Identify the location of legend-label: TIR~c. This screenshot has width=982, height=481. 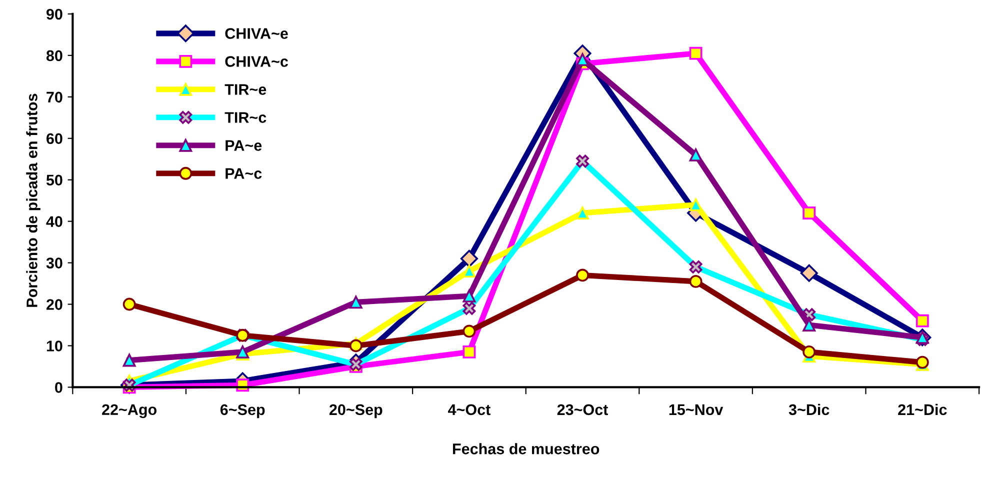
(245, 117).